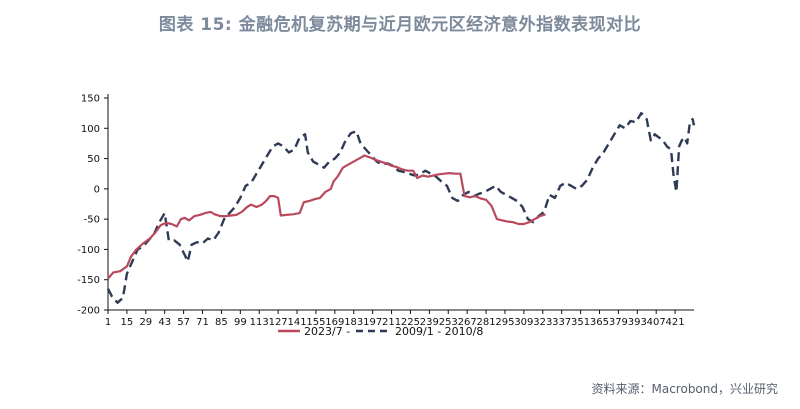 The width and height of the screenshot is (800, 409). What do you see at coordinates (467, 322) in the screenshot?
I see `x-tick-label: 267` at bounding box center [467, 322].